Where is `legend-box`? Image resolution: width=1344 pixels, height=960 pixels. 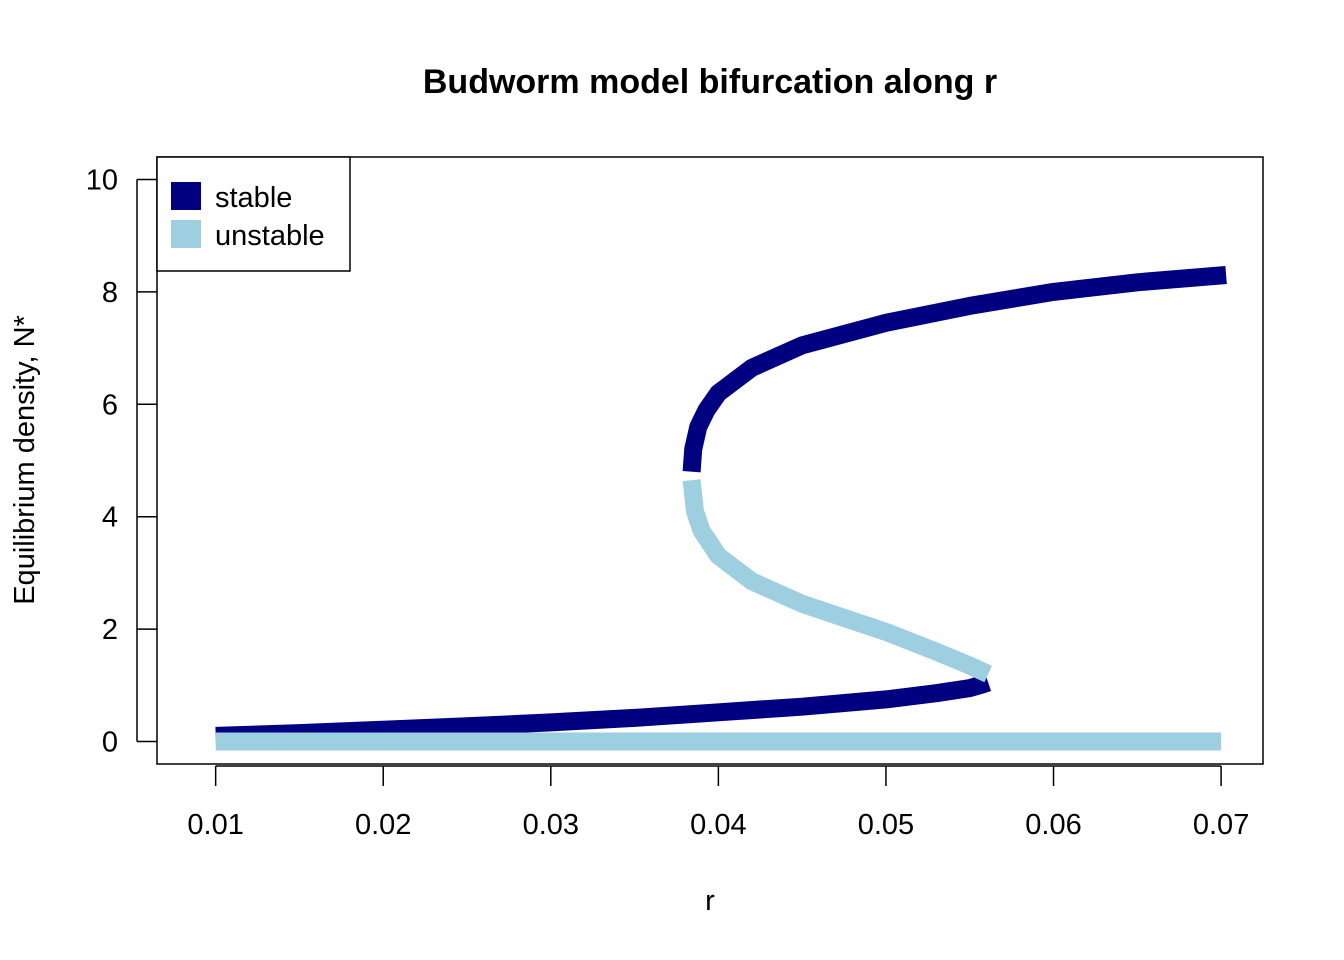
legend-box is located at coordinates (253, 214).